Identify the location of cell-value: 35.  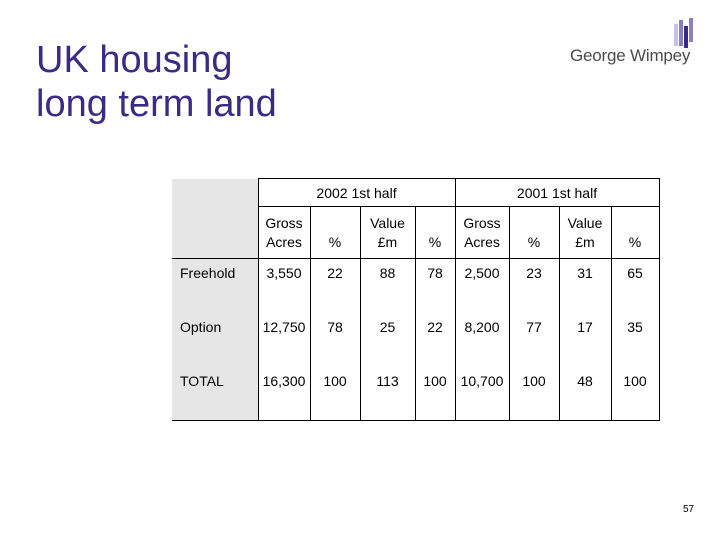
(635, 339).